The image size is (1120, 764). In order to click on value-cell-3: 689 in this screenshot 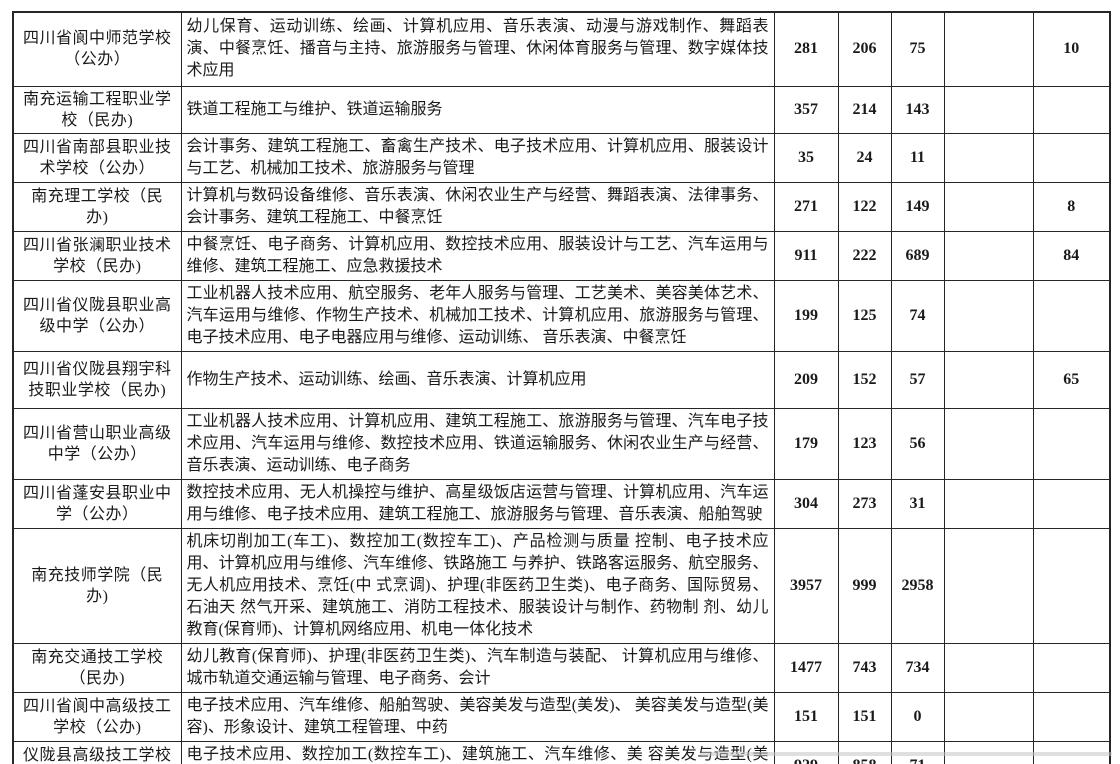, I will do `click(917, 255)`.